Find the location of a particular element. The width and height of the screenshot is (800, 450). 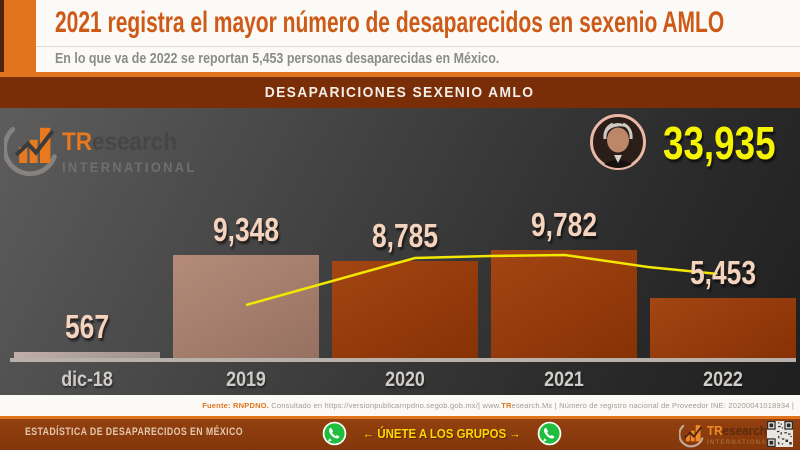

join-groups-cta: ← ÚNETE A LOS GRUPOS → is located at coordinates (442, 433).